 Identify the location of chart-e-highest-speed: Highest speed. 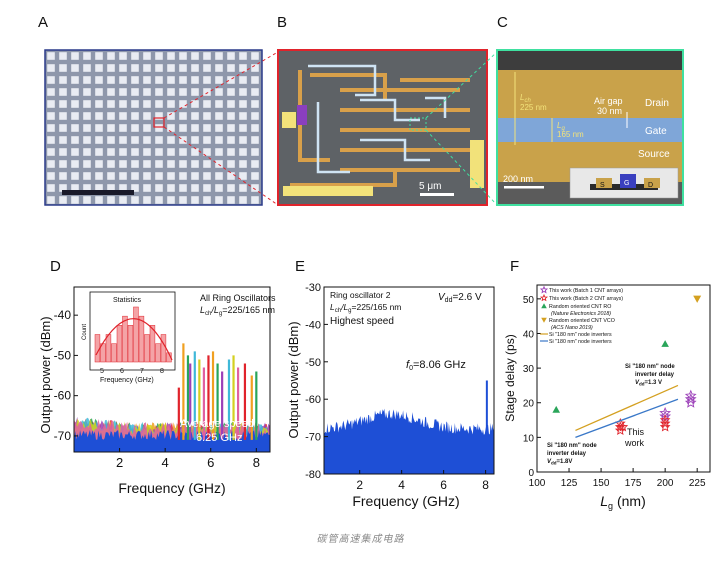
(362, 321).